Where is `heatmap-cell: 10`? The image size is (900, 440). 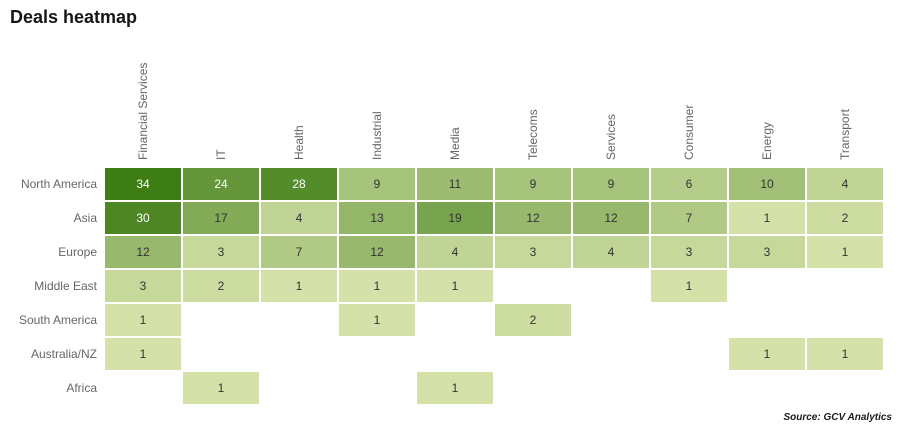
heatmap-cell: 10 is located at coordinates (767, 184).